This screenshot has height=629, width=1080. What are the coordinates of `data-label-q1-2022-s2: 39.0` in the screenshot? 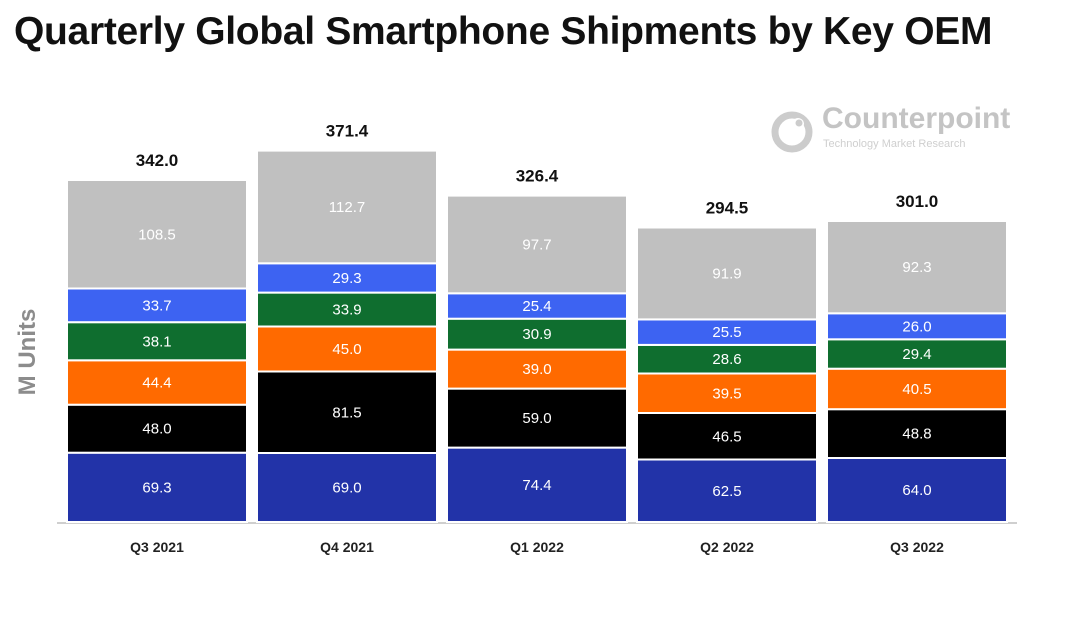 It's located at (536, 369).